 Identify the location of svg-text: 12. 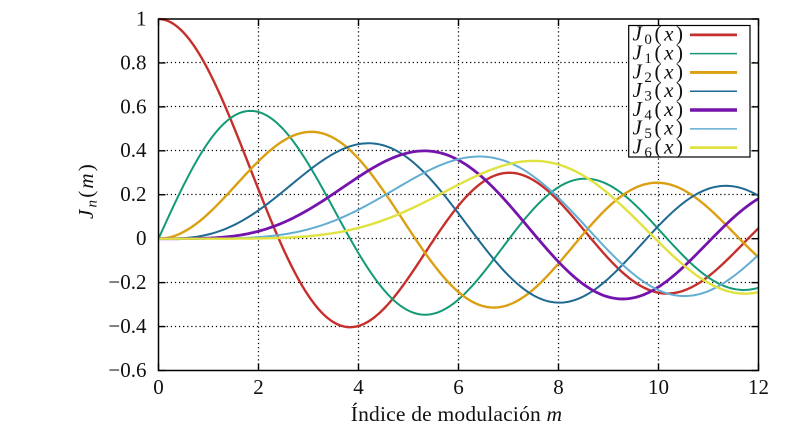
(758, 387).